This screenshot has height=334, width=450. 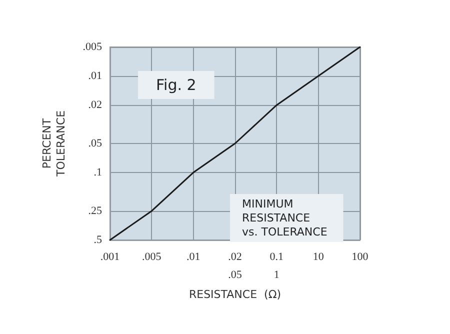 I want to click on x-axis-title: RESISTANCE (Ω), so click(x=235, y=294).